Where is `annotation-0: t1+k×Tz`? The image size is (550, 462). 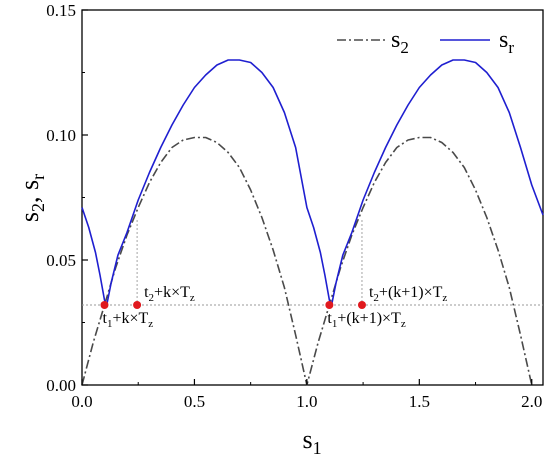
annotation-0: t1+k×Tz is located at coordinates (127, 320).